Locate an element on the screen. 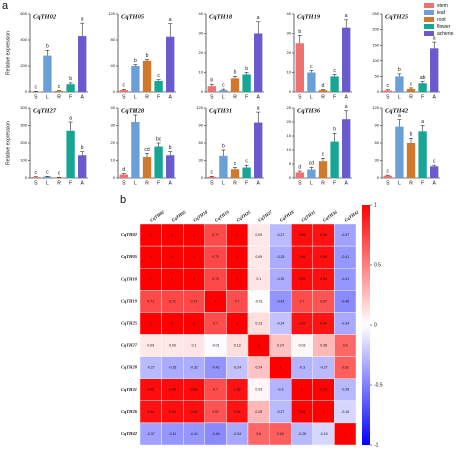 Image resolution: width=474 pixels, height=451 pixels. cell-label: -0.46 is located at coordinates (216, 434).